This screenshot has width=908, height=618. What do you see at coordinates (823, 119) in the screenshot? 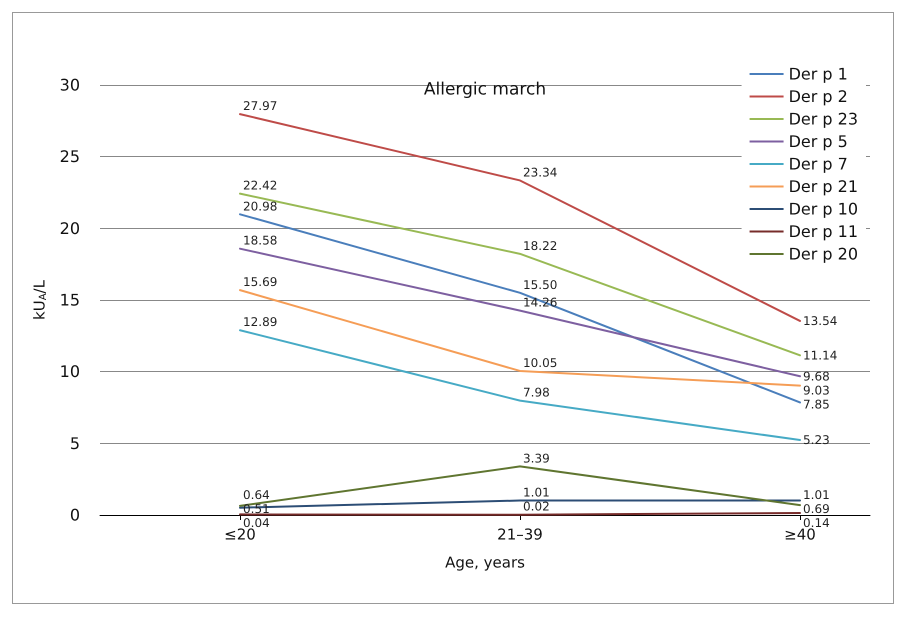
I see `legend-label: Der p 23` at bounding box center [823, 119].